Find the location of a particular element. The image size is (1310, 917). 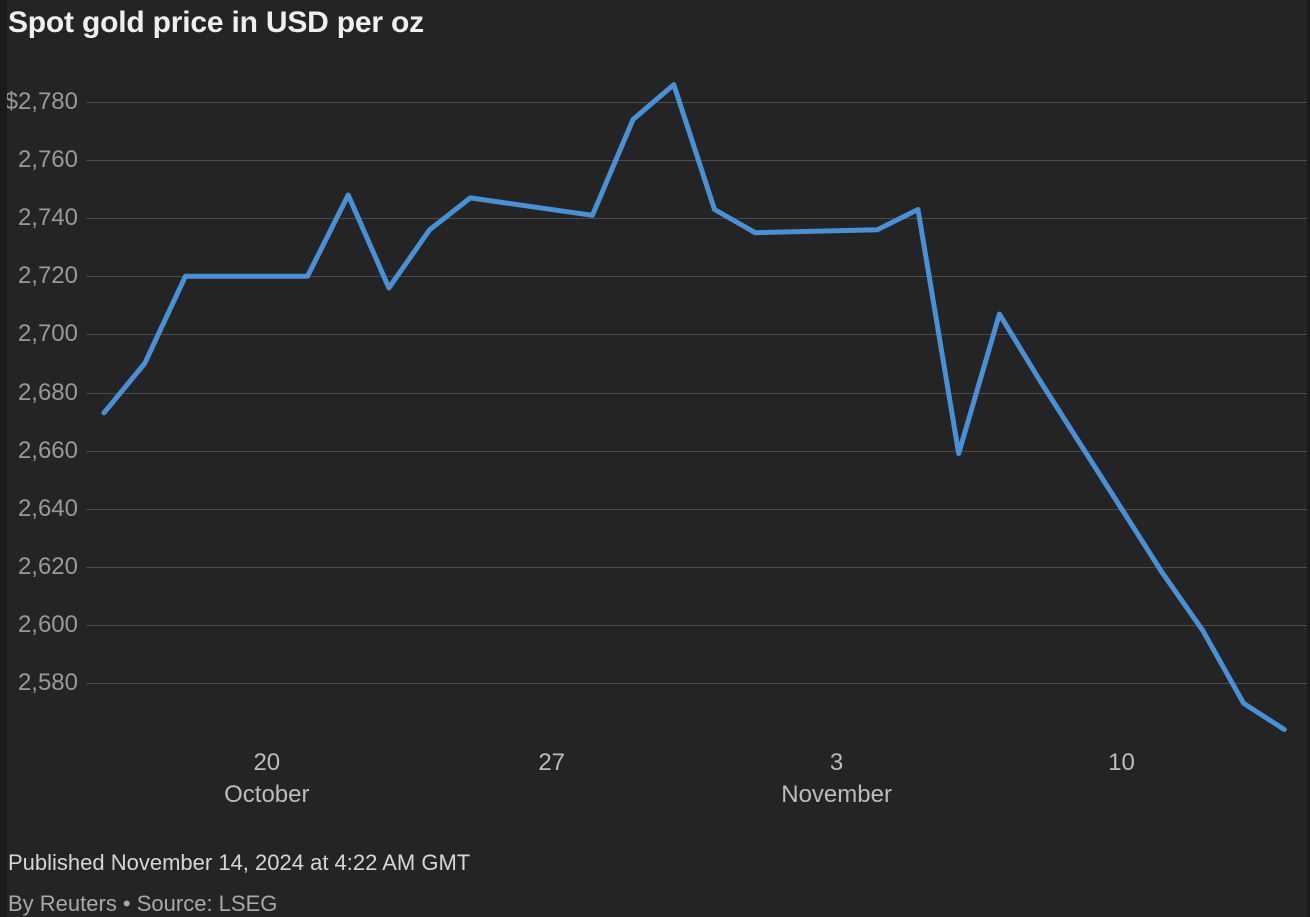

y-tick-label: 2,720 is located at coordinates (47, 276).